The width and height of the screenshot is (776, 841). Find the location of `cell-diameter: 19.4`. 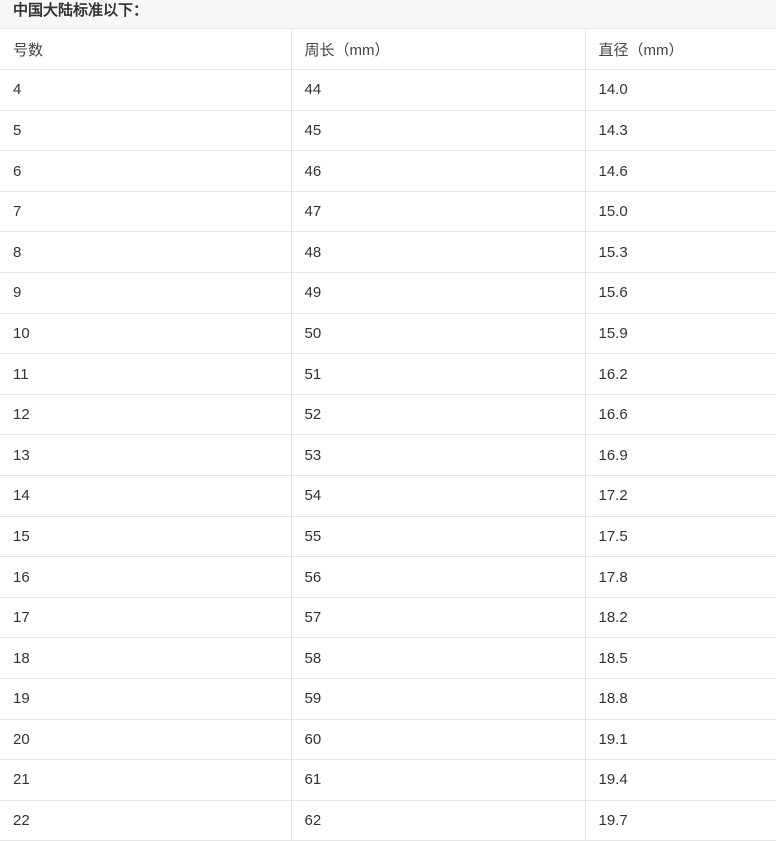

cell-diameter: 19.4 is located at coordinates (680, 780).